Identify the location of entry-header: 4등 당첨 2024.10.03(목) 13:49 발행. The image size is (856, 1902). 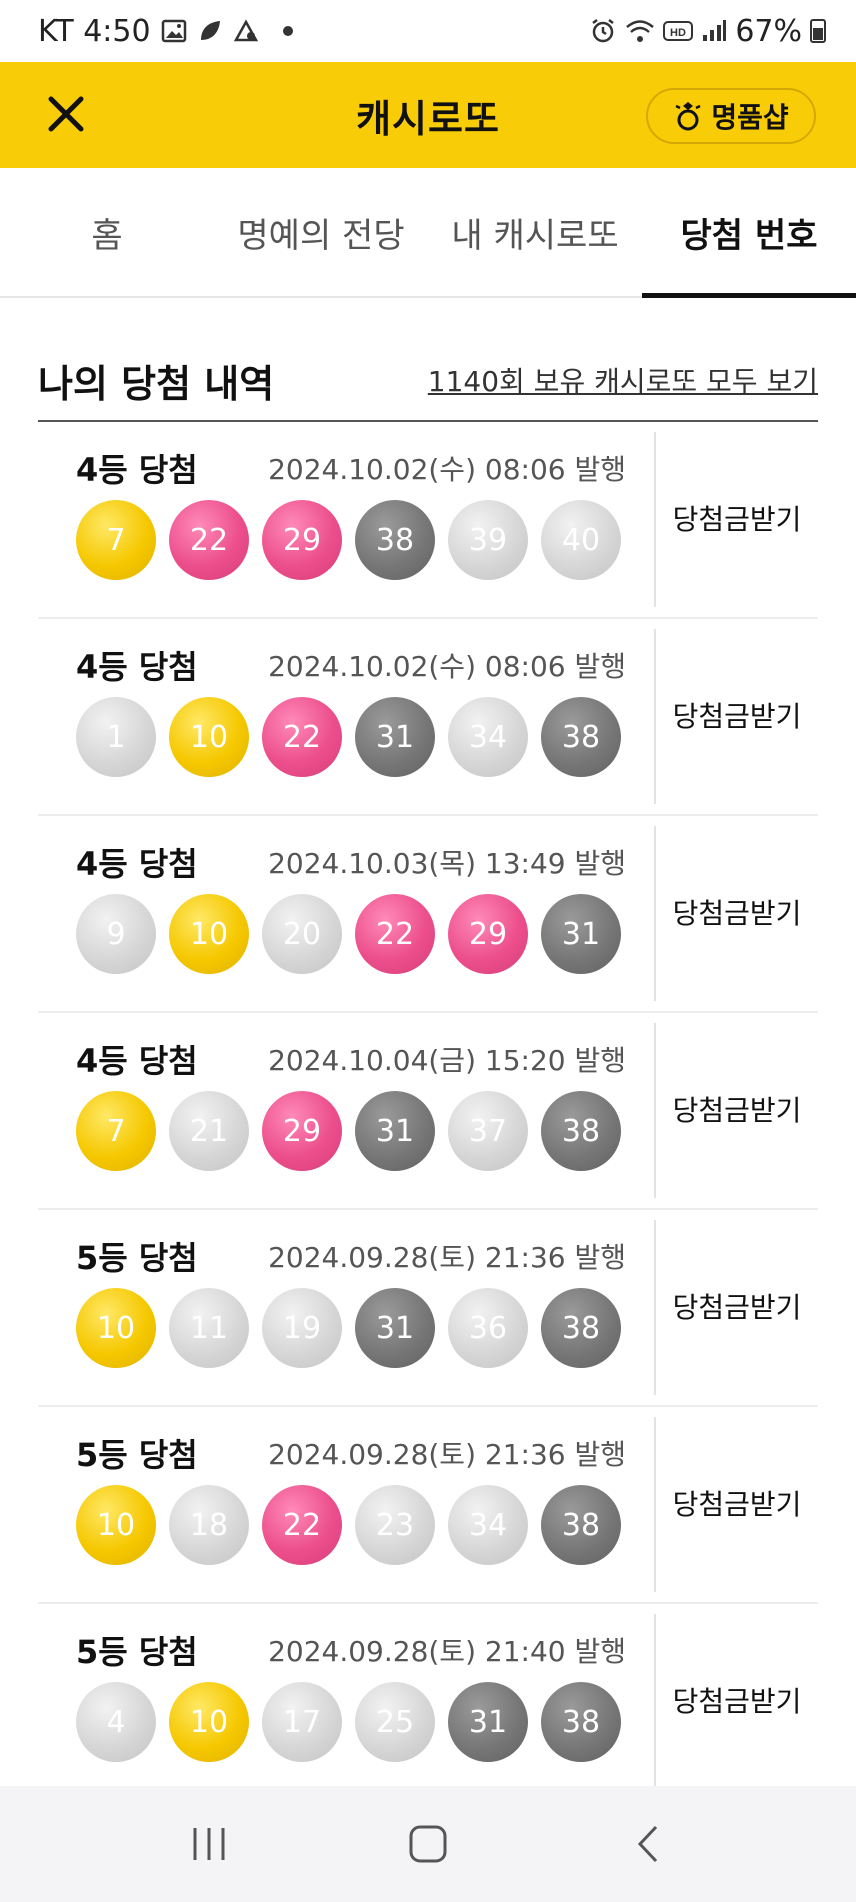
(351, 862).